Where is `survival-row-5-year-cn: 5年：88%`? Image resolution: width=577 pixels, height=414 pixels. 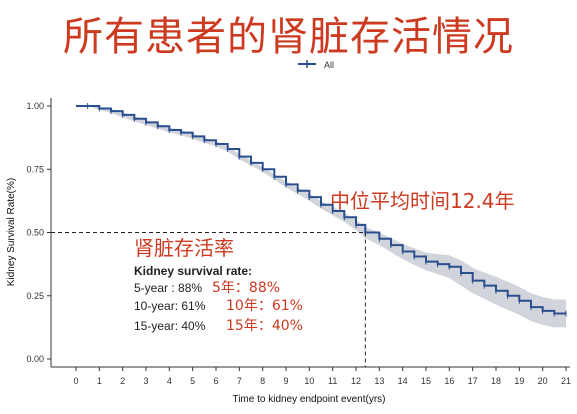 survival-row-5-year-cn: 5年：88% is located at coordinates (246, 288).